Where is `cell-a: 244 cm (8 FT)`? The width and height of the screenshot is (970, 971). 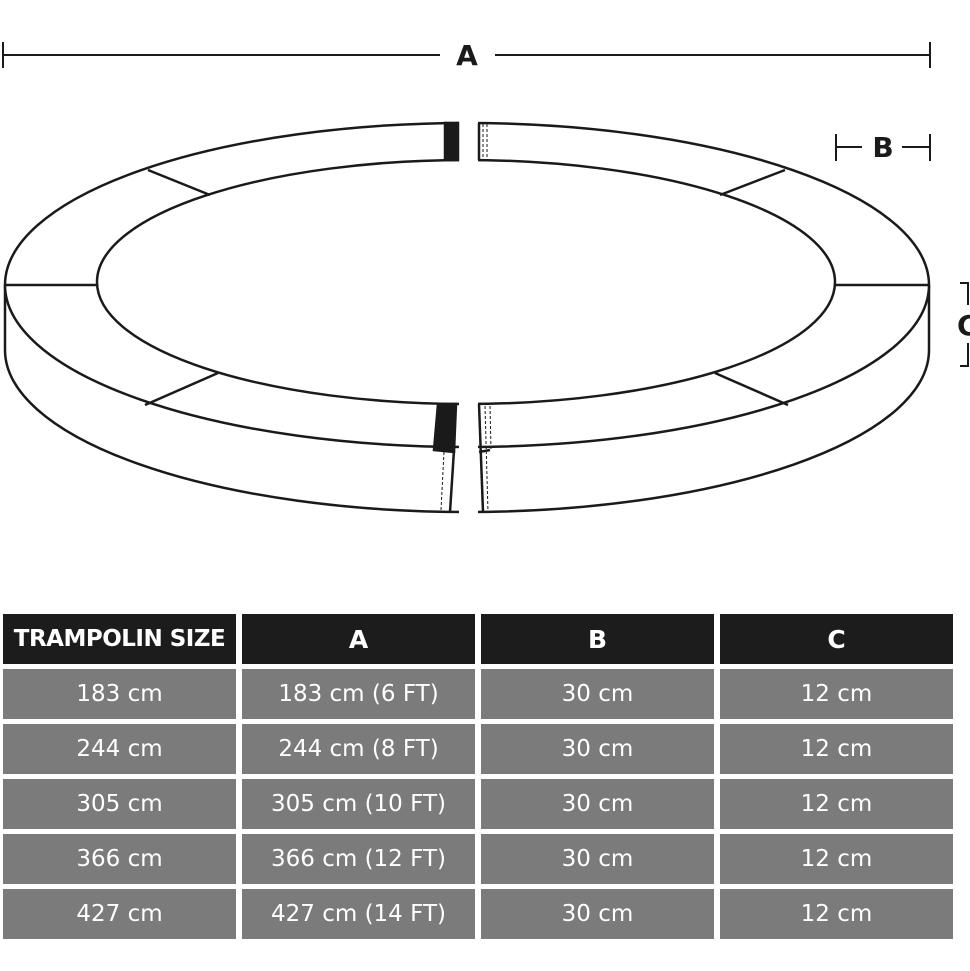
cell-a: 244 cm (8 FT) is located at coordinates (358, 749).